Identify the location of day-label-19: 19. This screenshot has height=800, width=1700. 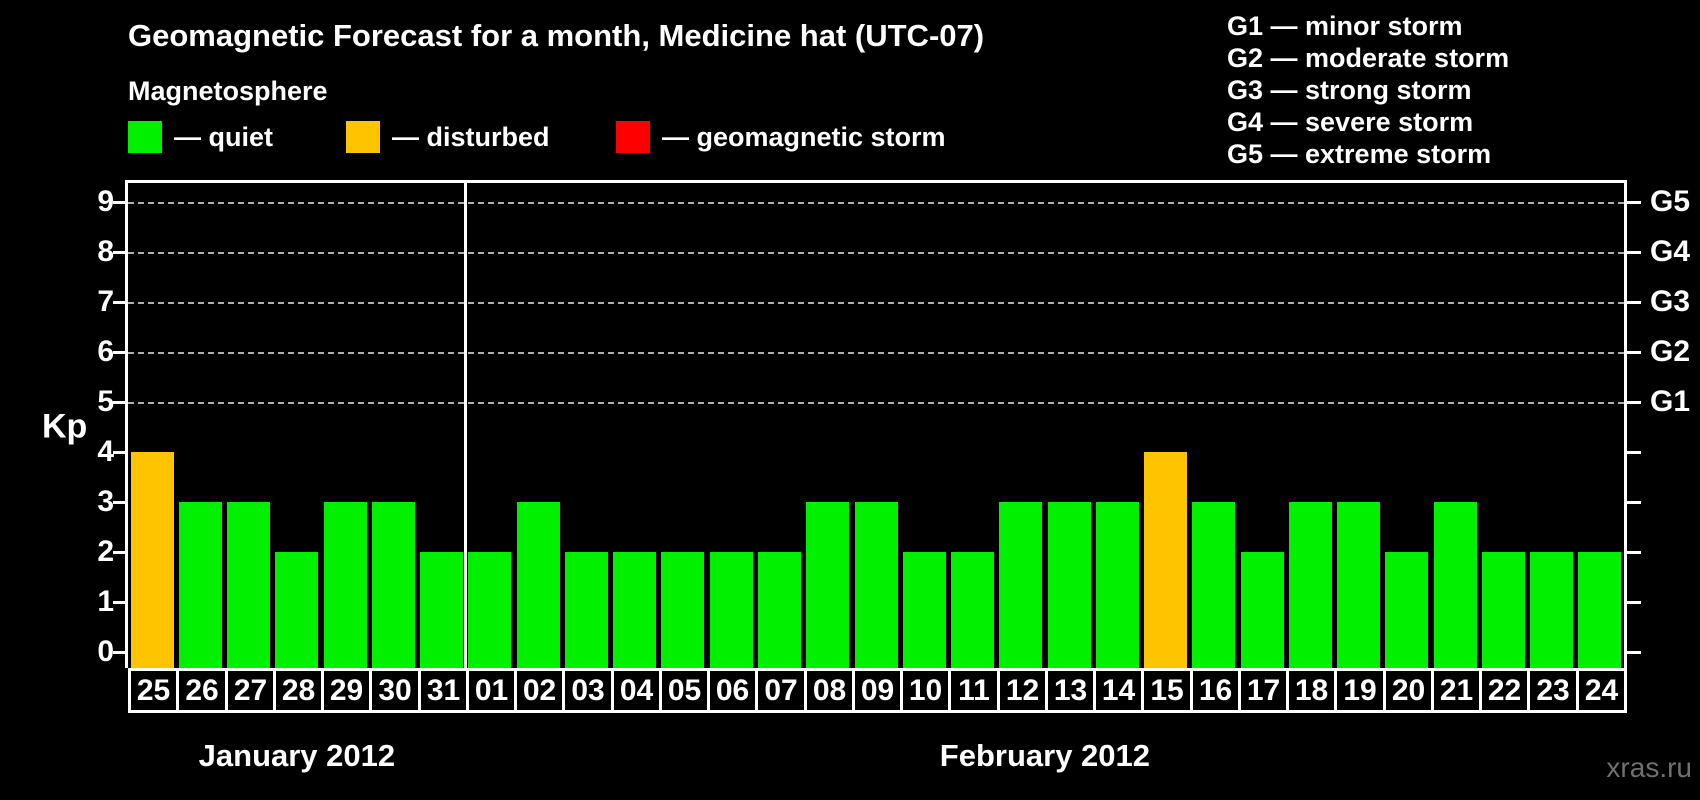
(1360, 690).